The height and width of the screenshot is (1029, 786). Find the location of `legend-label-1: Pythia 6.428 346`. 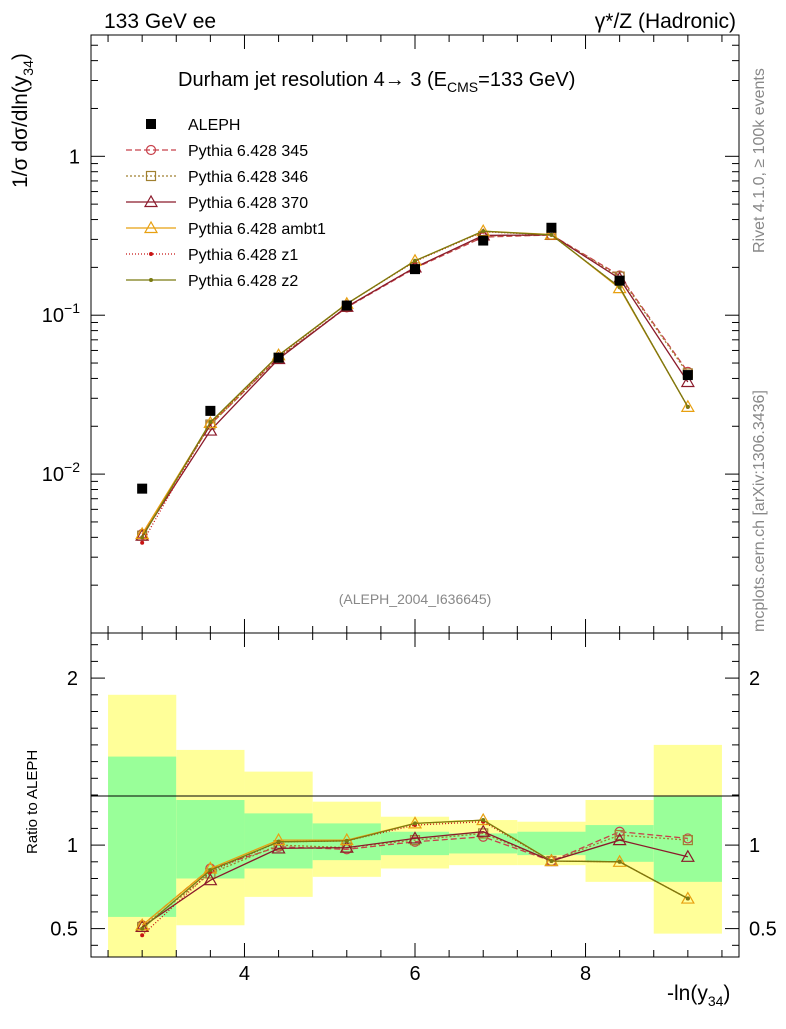

legend-label-1: Pythia 6.428 346 is located at coordinates (248, 177).